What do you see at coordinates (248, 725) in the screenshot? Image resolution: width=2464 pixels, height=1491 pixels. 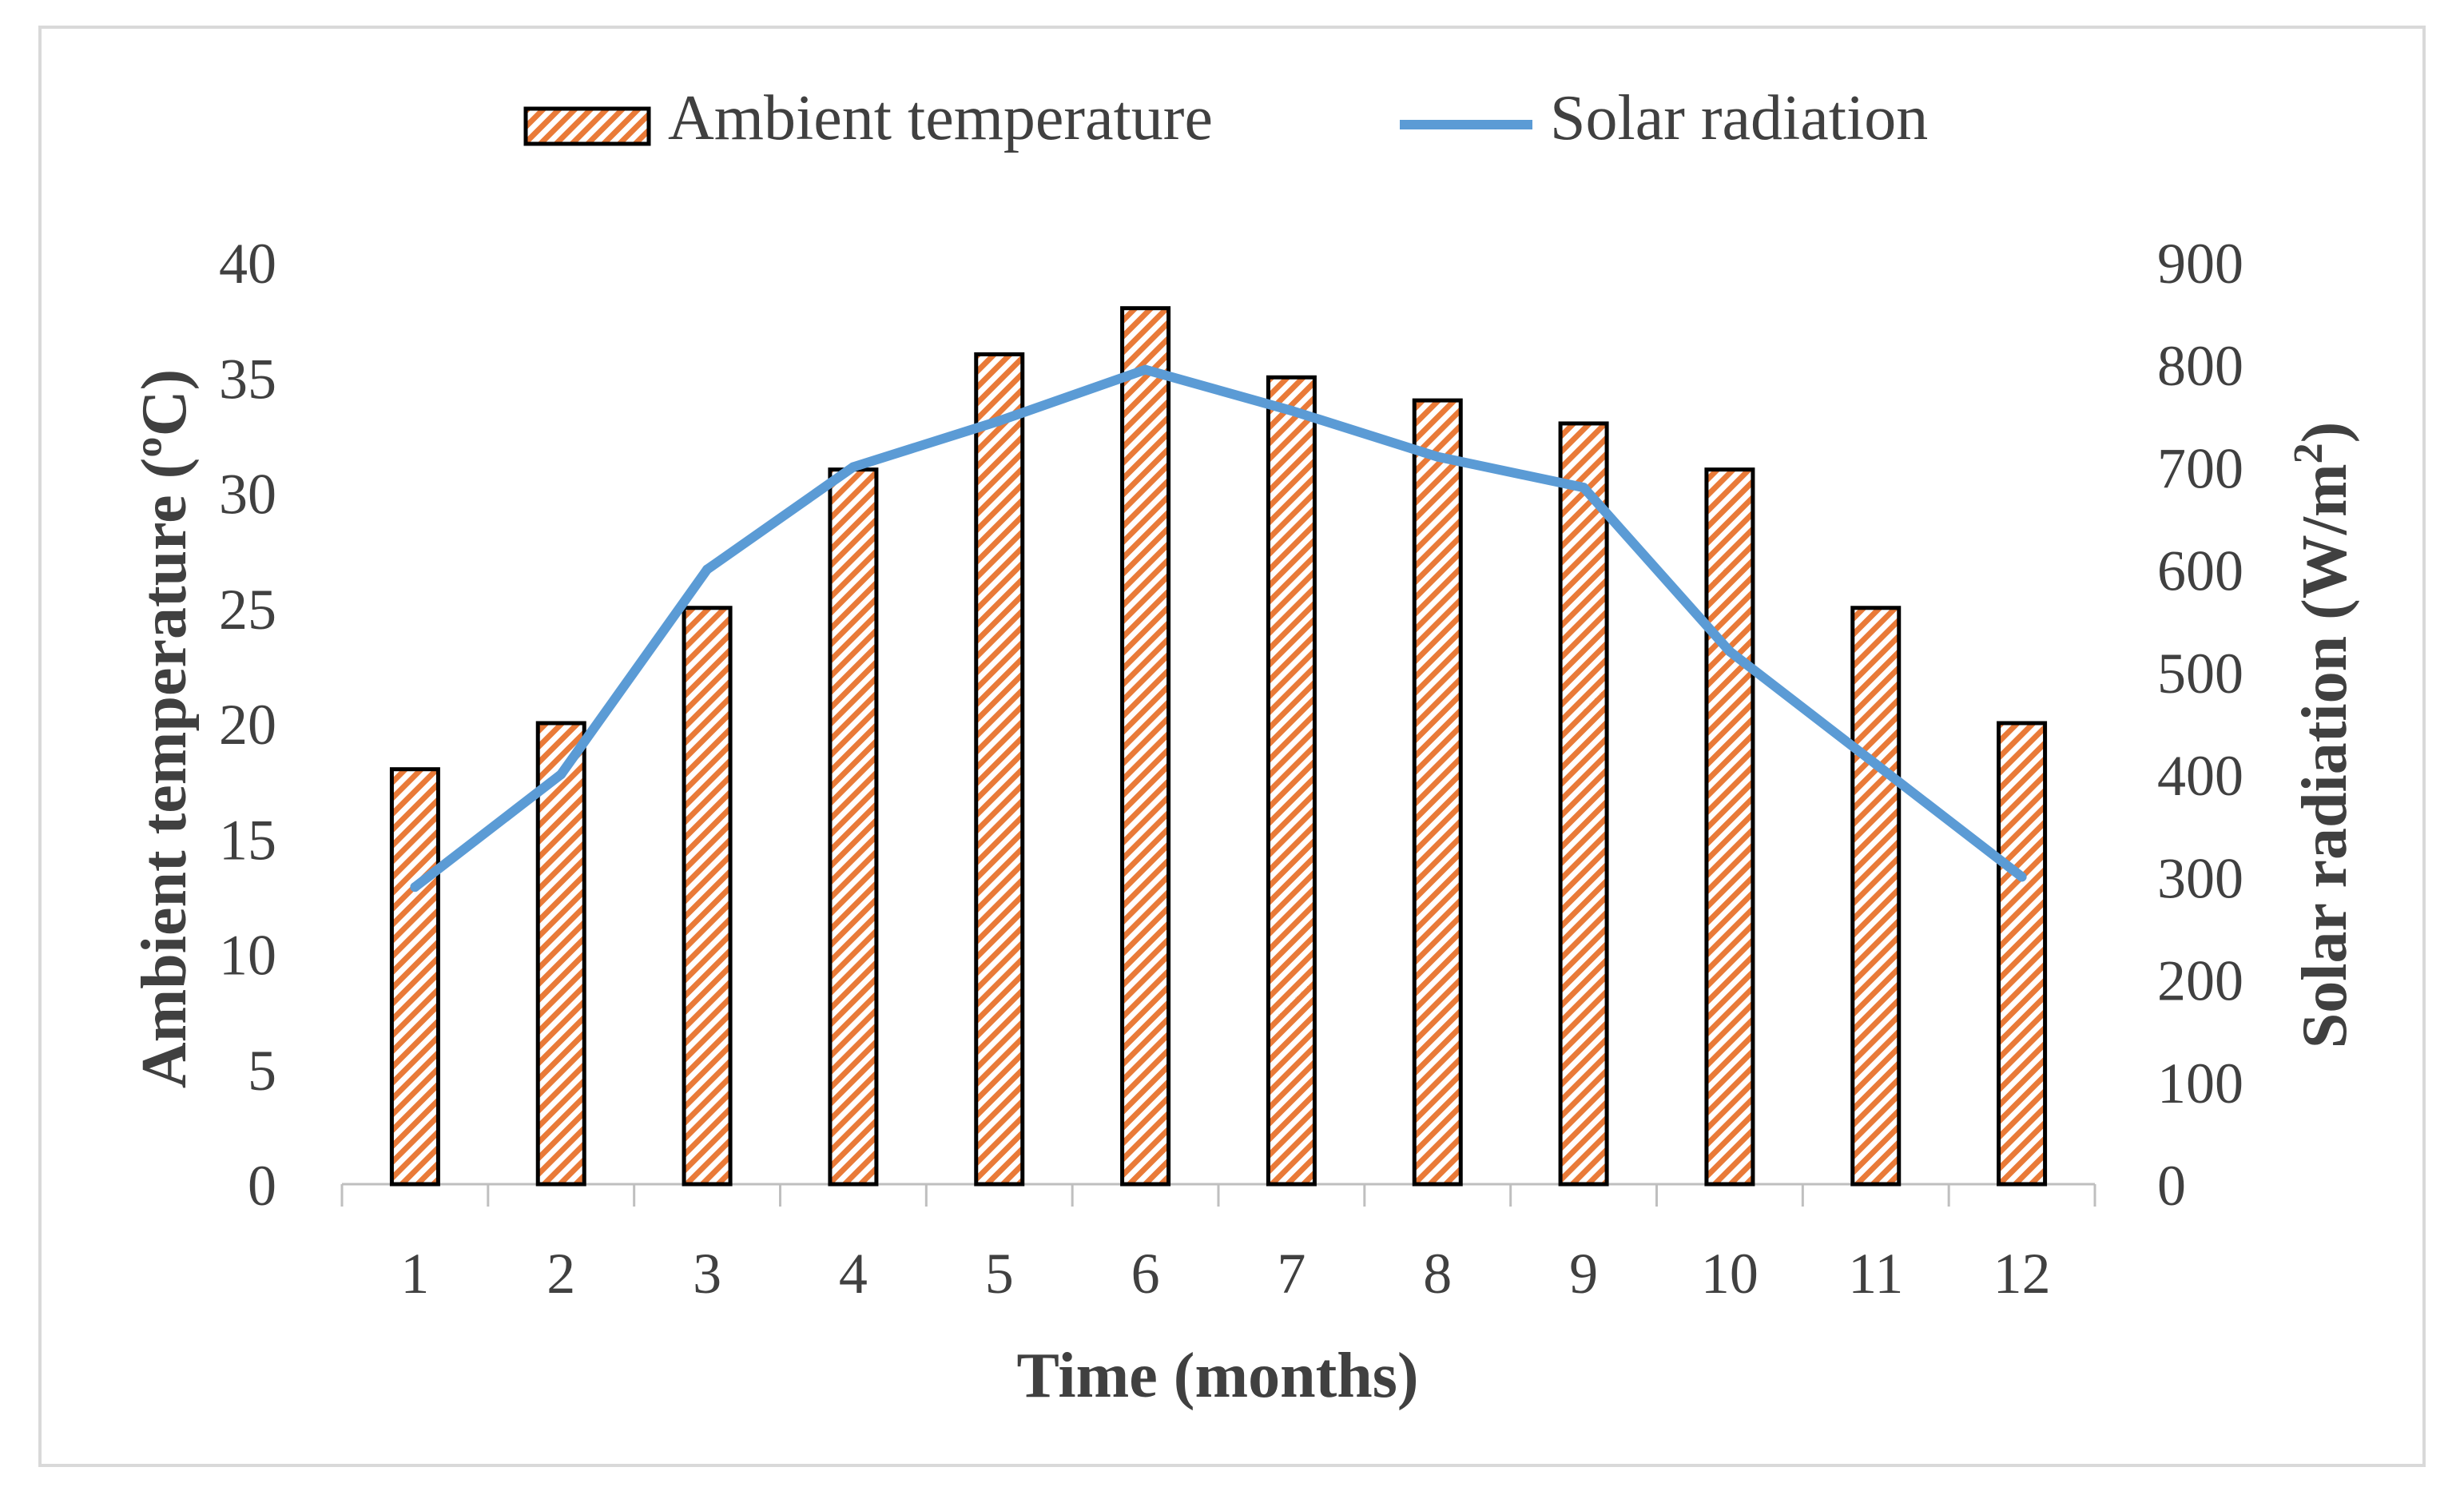 I see `y-left-tick-label: 20` at bounding box center [248, 725].